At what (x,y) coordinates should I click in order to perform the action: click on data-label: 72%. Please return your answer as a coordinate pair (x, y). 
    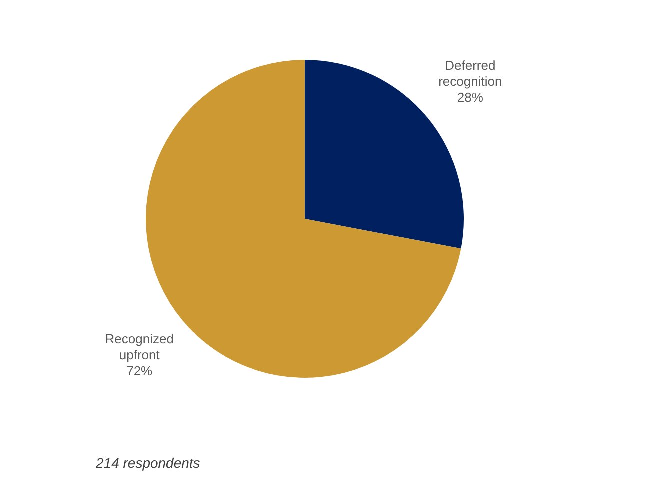
    Looking at the image, I should click on (140, 370).